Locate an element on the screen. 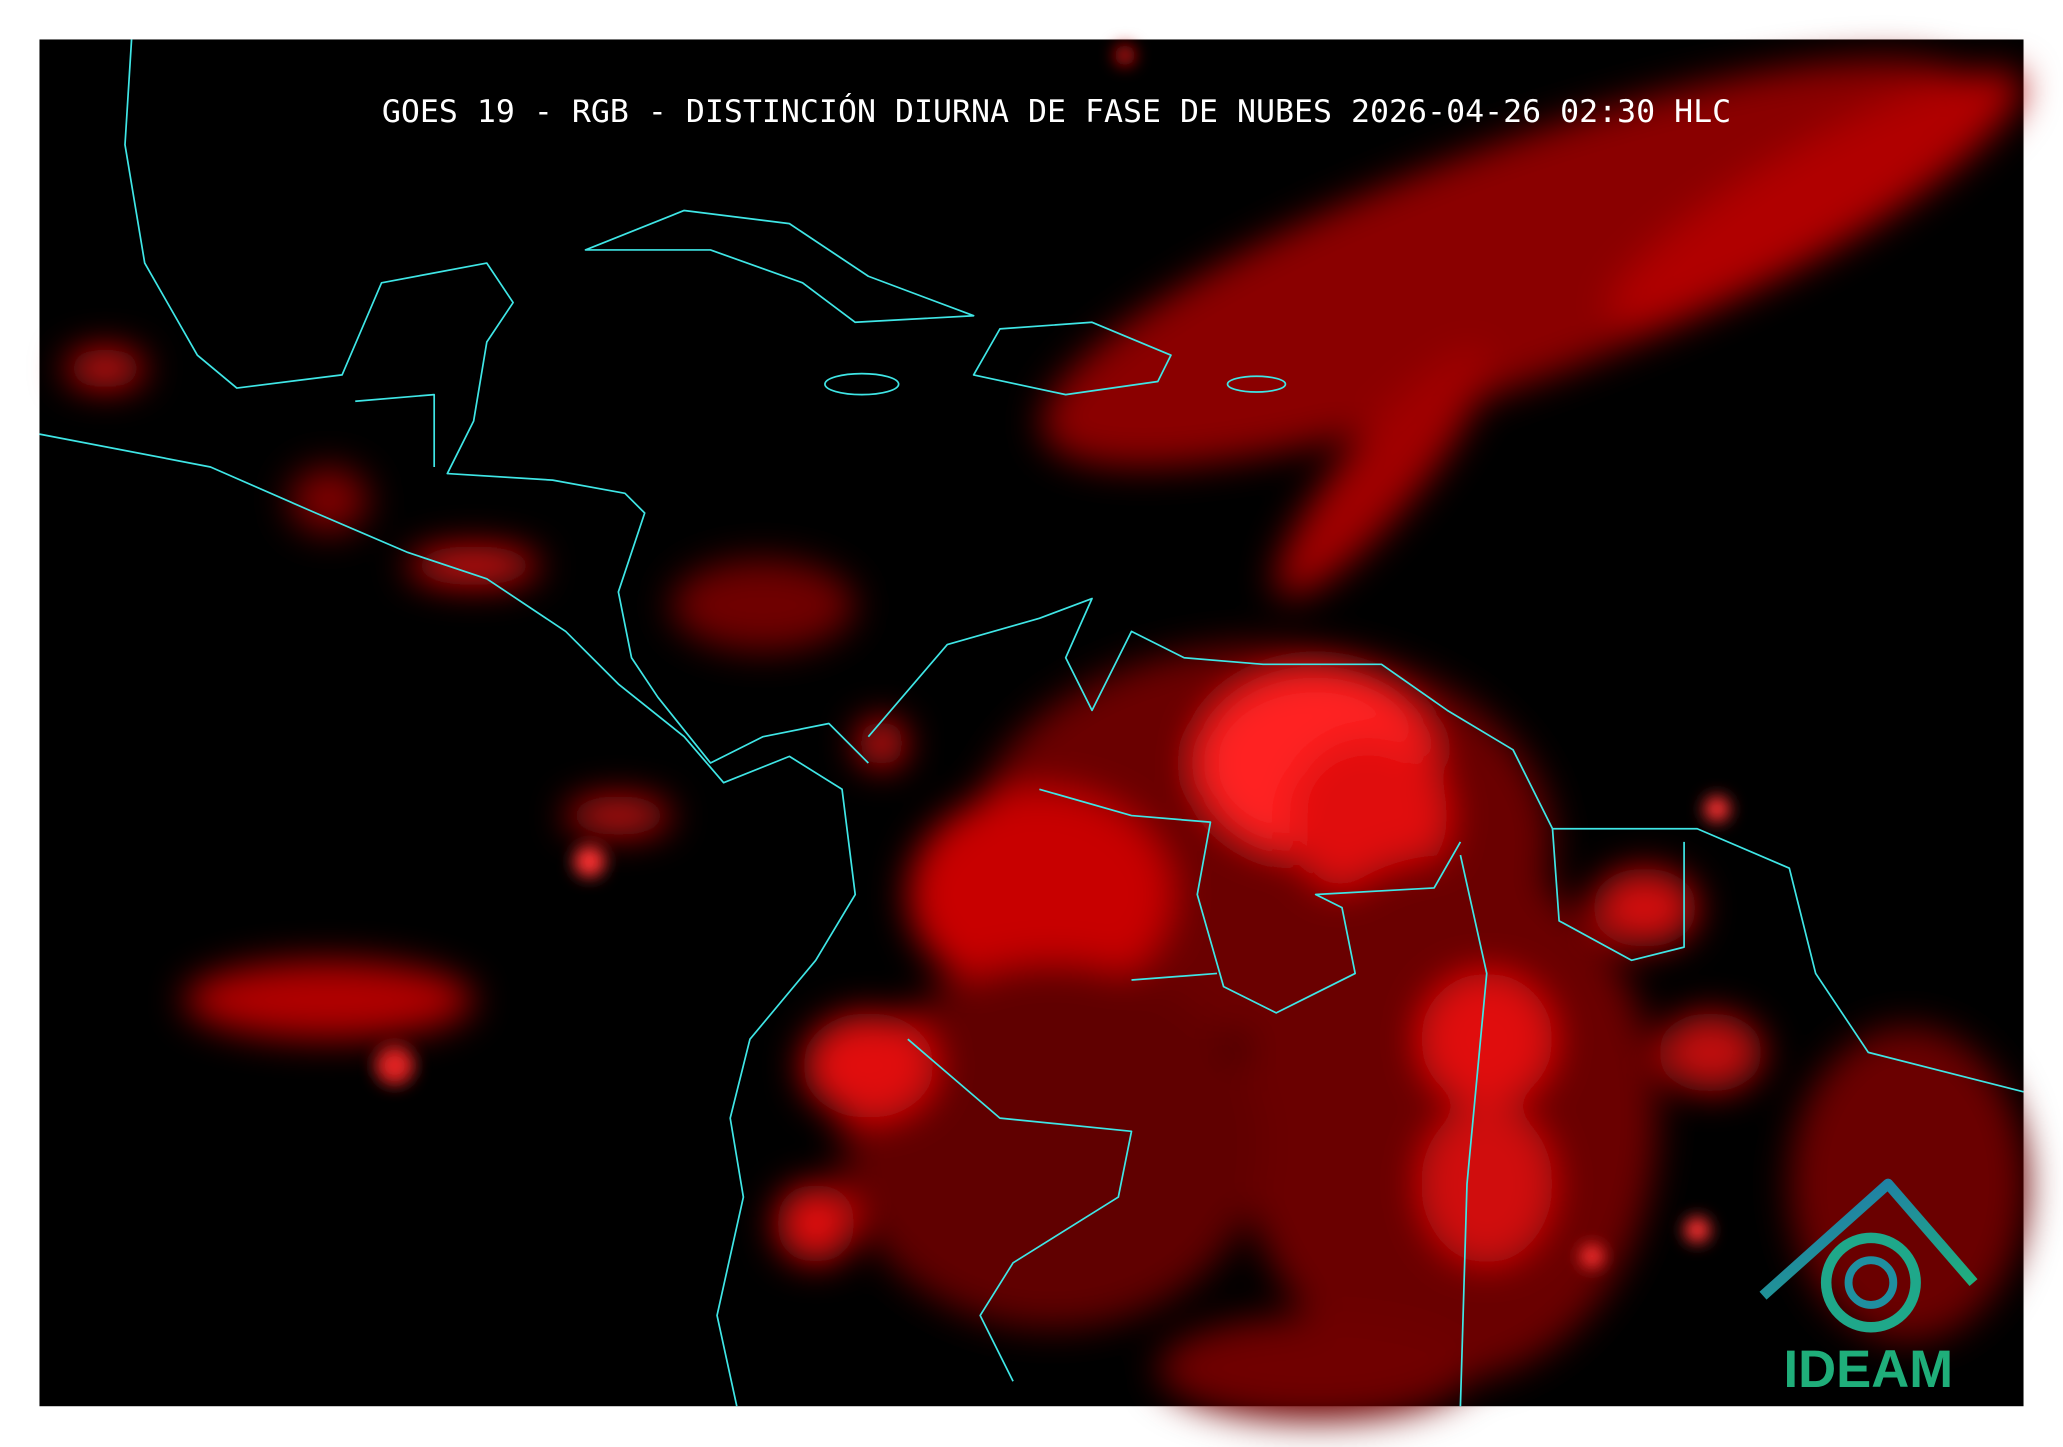 This screenshot has width=2063, height=1447. logo-text: IDEAM is located at coordinates (1869, 1369).